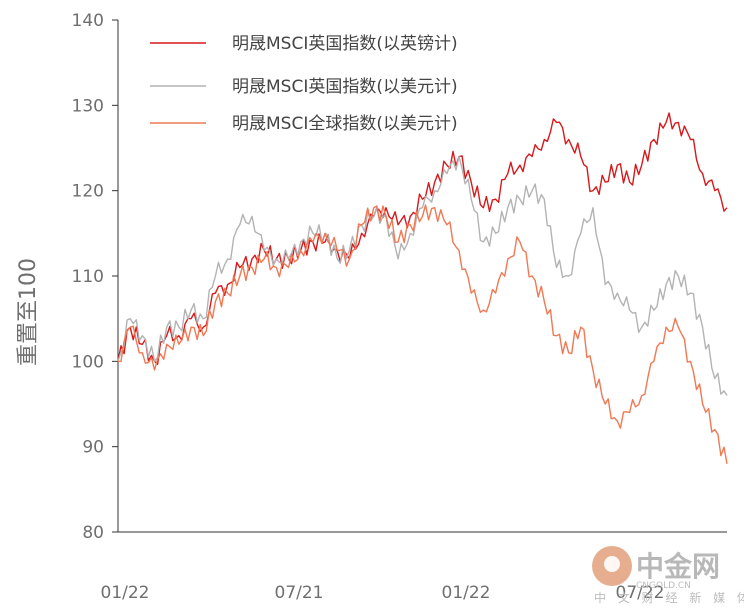 This screenshot has height=616, width=747. Describe the element at coordinates (93, 533) in the screenshot. I see `y-tick-label: 80` at that location.